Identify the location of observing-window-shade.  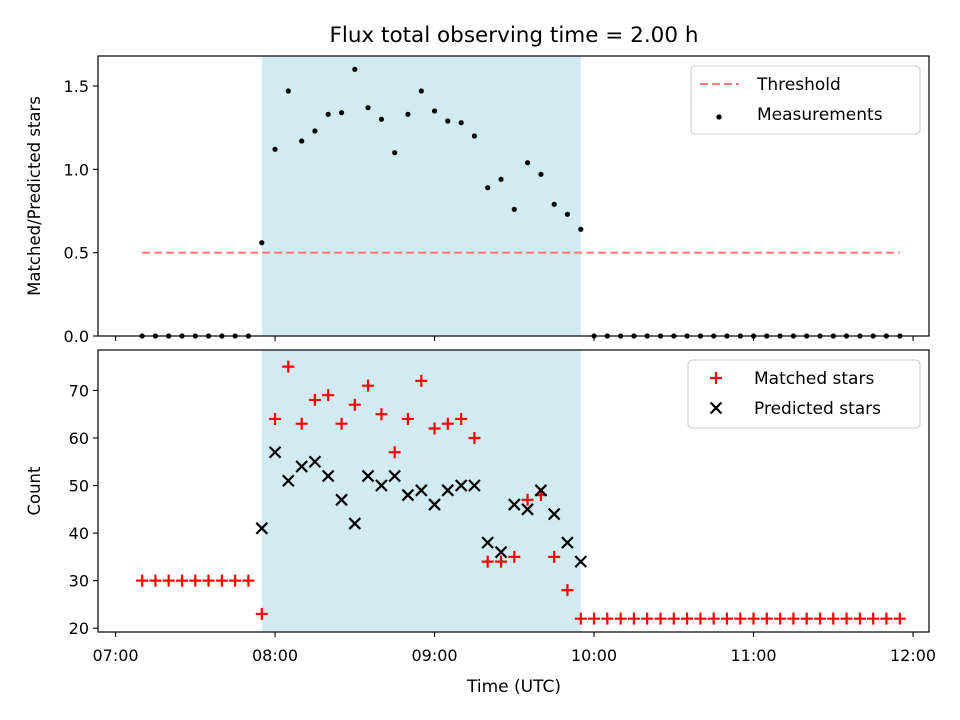
(421, 196).